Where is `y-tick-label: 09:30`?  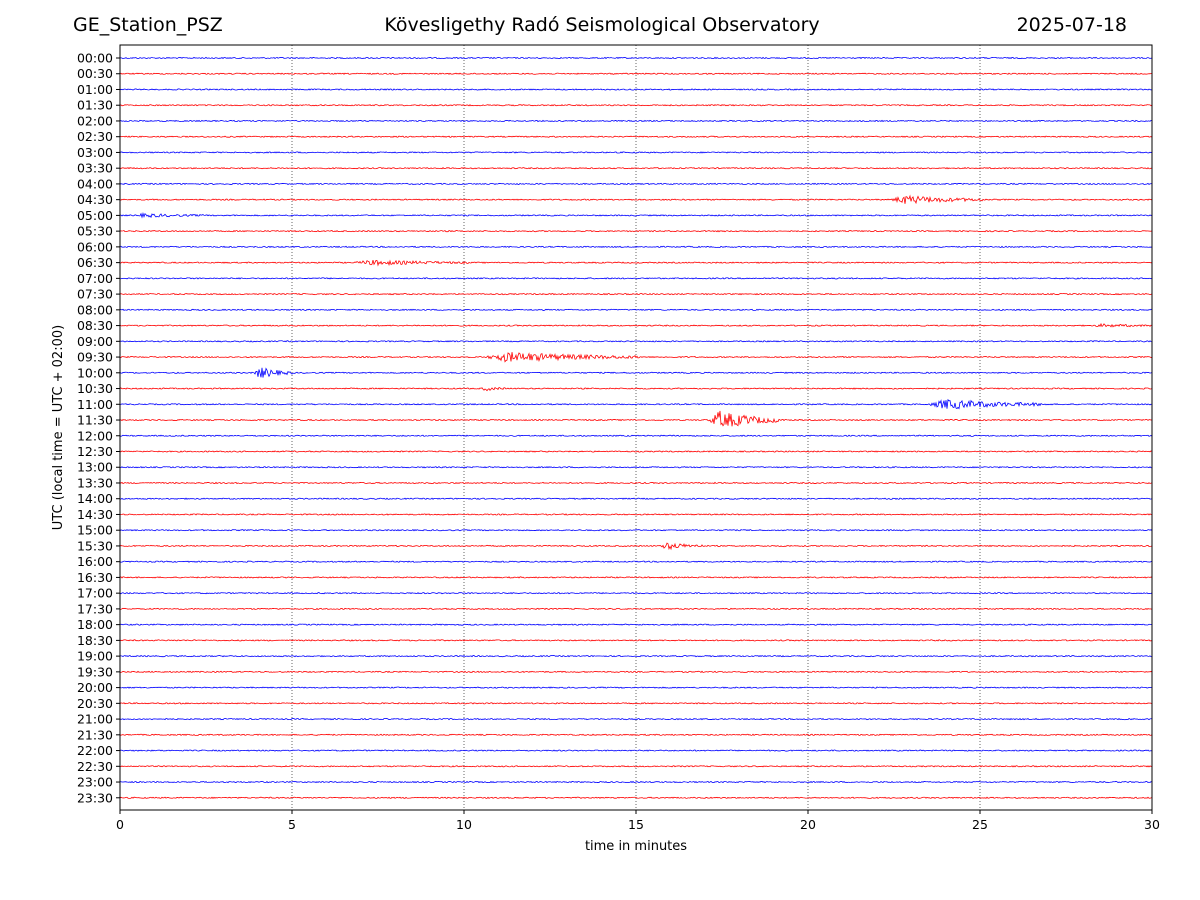
y-tick-label: 09:30 is located at coordinates (95, 357).